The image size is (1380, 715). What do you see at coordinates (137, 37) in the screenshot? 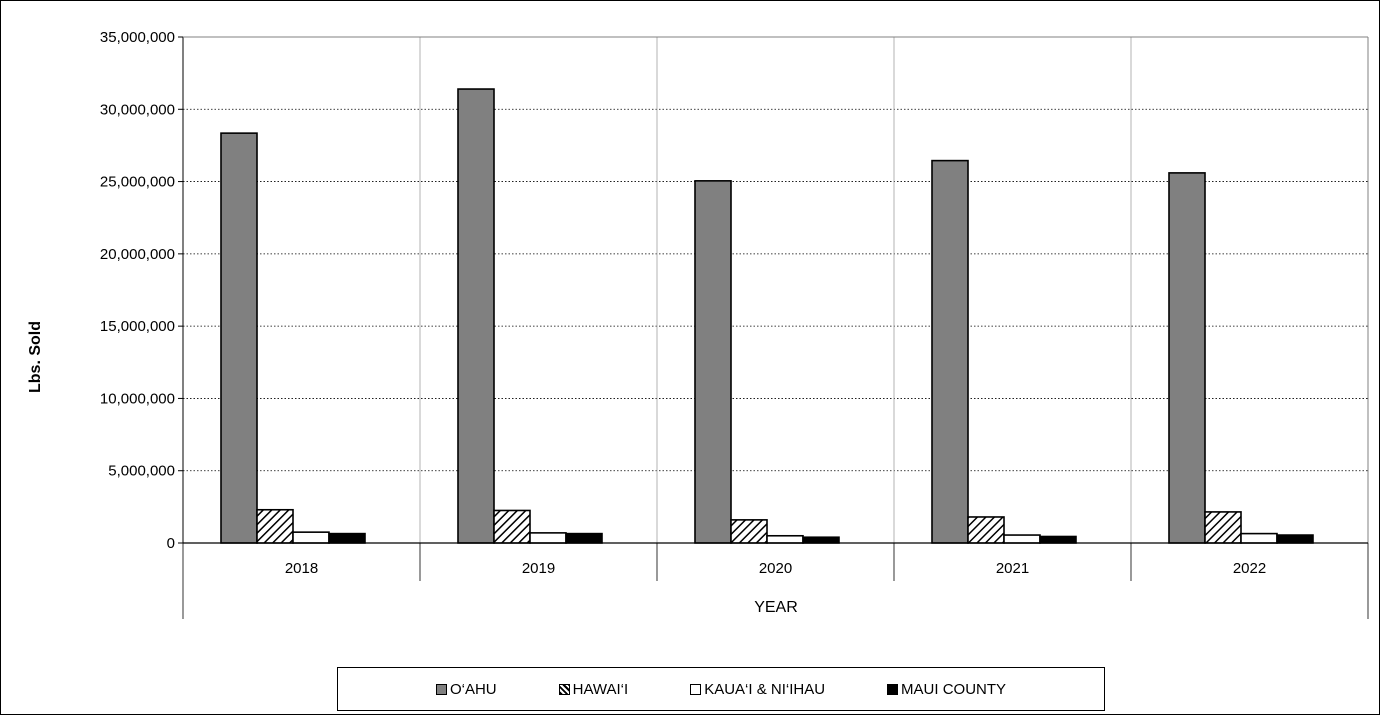
I see `y-tick-label: 35,000,000` at bounding box center [137, 37].